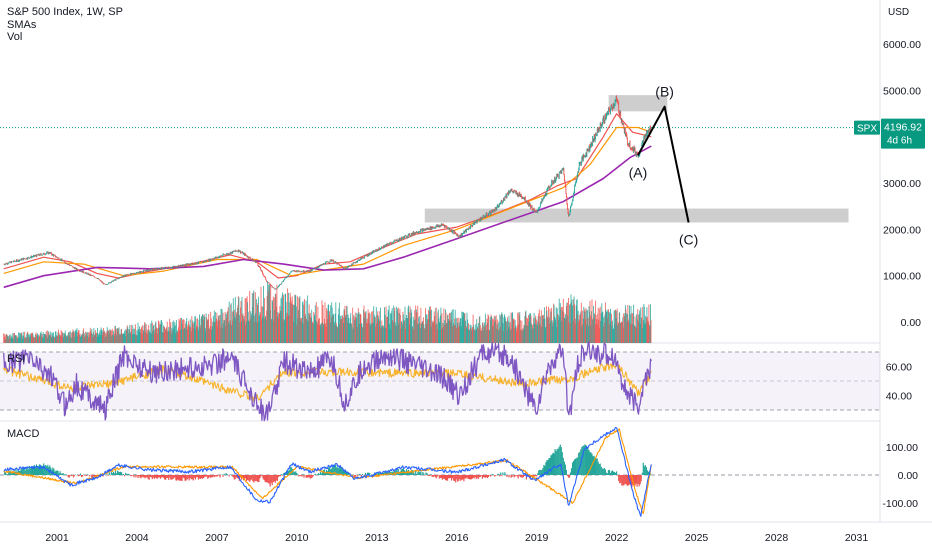 The image size is (932, 555). What do you see at coordinates (688, 239) in the screenshot?
I see `wave-label-c: (C)` at bounding box center [688, 239].